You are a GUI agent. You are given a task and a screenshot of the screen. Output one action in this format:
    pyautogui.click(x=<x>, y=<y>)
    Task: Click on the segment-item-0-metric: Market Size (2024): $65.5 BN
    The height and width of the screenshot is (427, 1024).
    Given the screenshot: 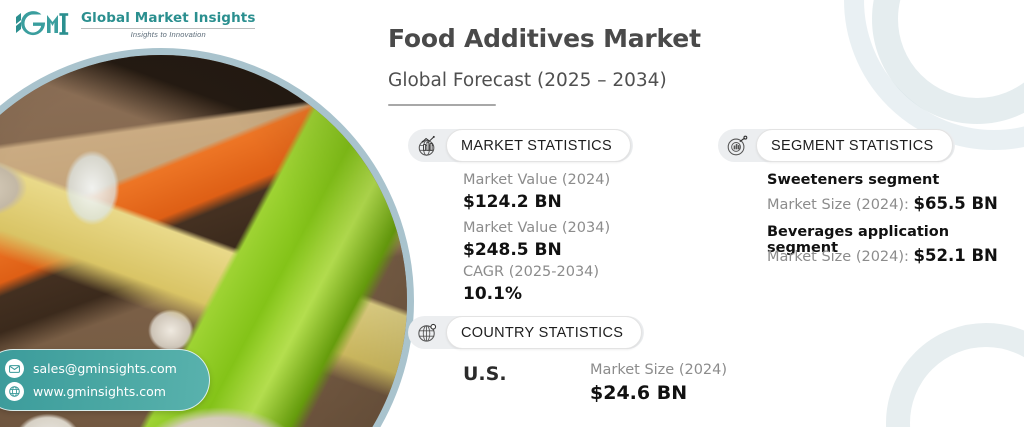 What is the action you would take?
    pyautogui.click(x=882, y=203)
    